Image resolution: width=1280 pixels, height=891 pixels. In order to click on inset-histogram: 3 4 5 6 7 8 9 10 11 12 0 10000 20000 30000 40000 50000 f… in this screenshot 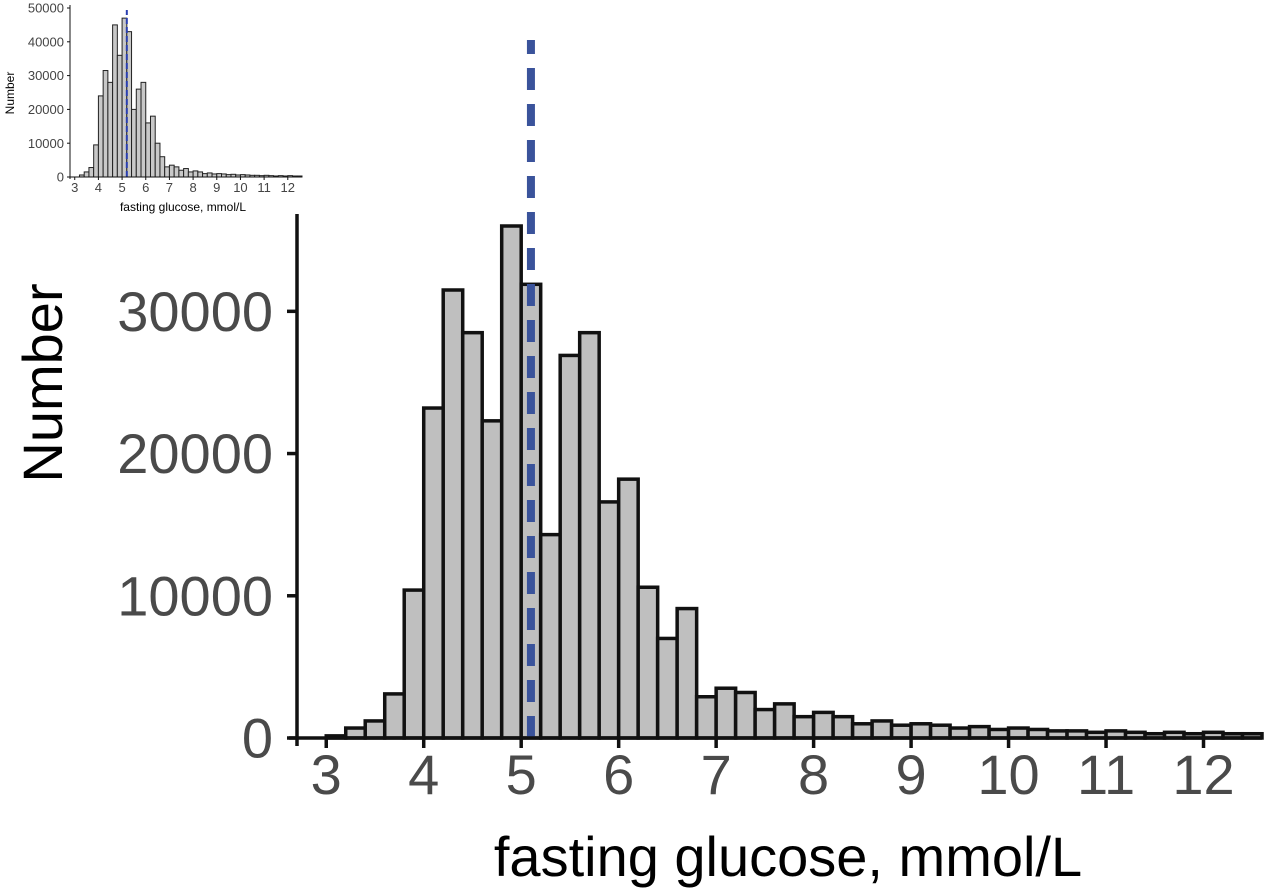, I will do `click(153, 107)`.